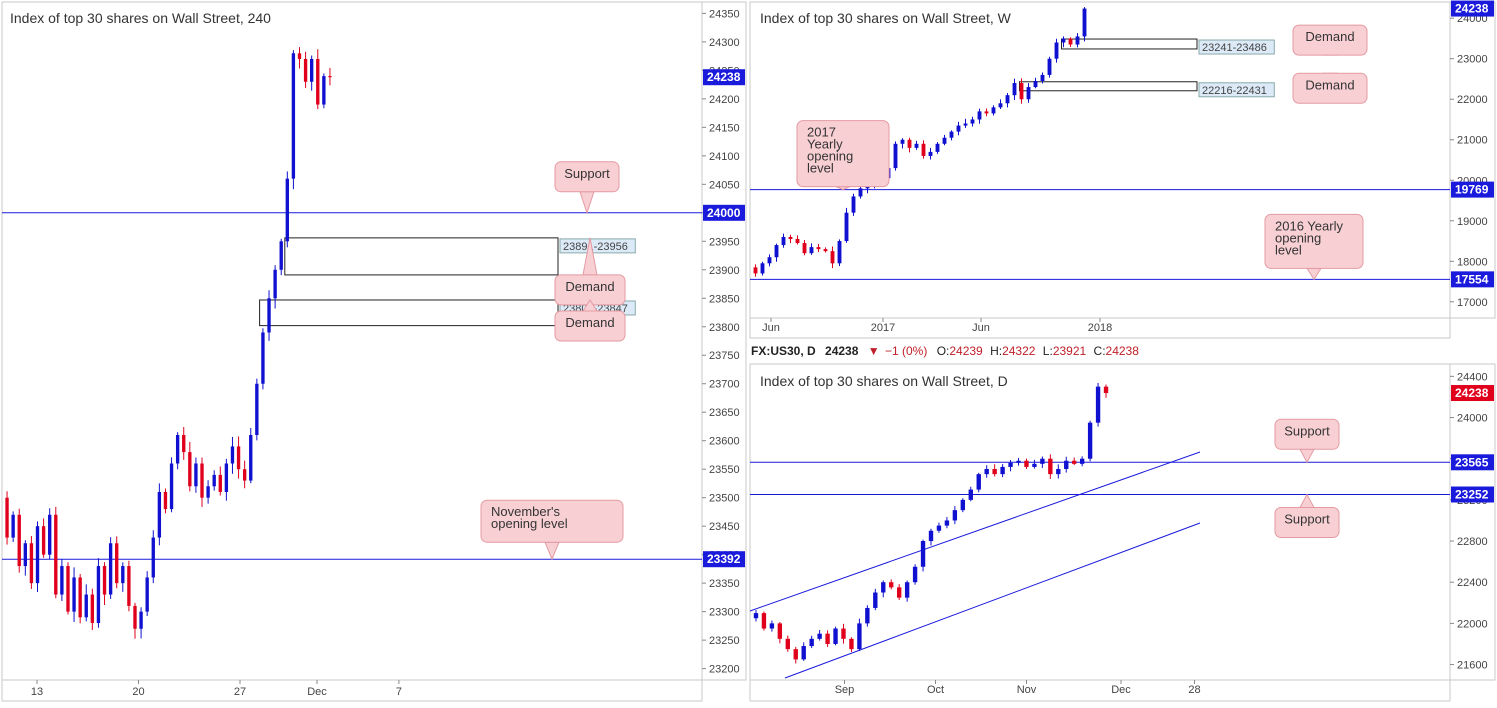 The image size is (1497, 708). What do you see at coordinates (1472, 624) in the screenshot?
I see `daily-ytick-label: 22000` at bounding box center [1472, 624].